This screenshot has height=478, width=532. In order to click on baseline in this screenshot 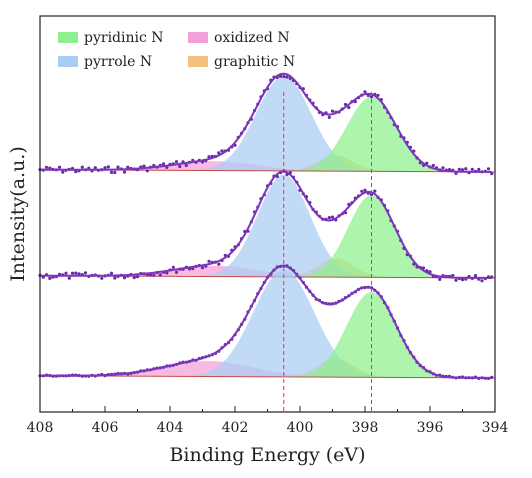, I will do `click(267, 377)`.